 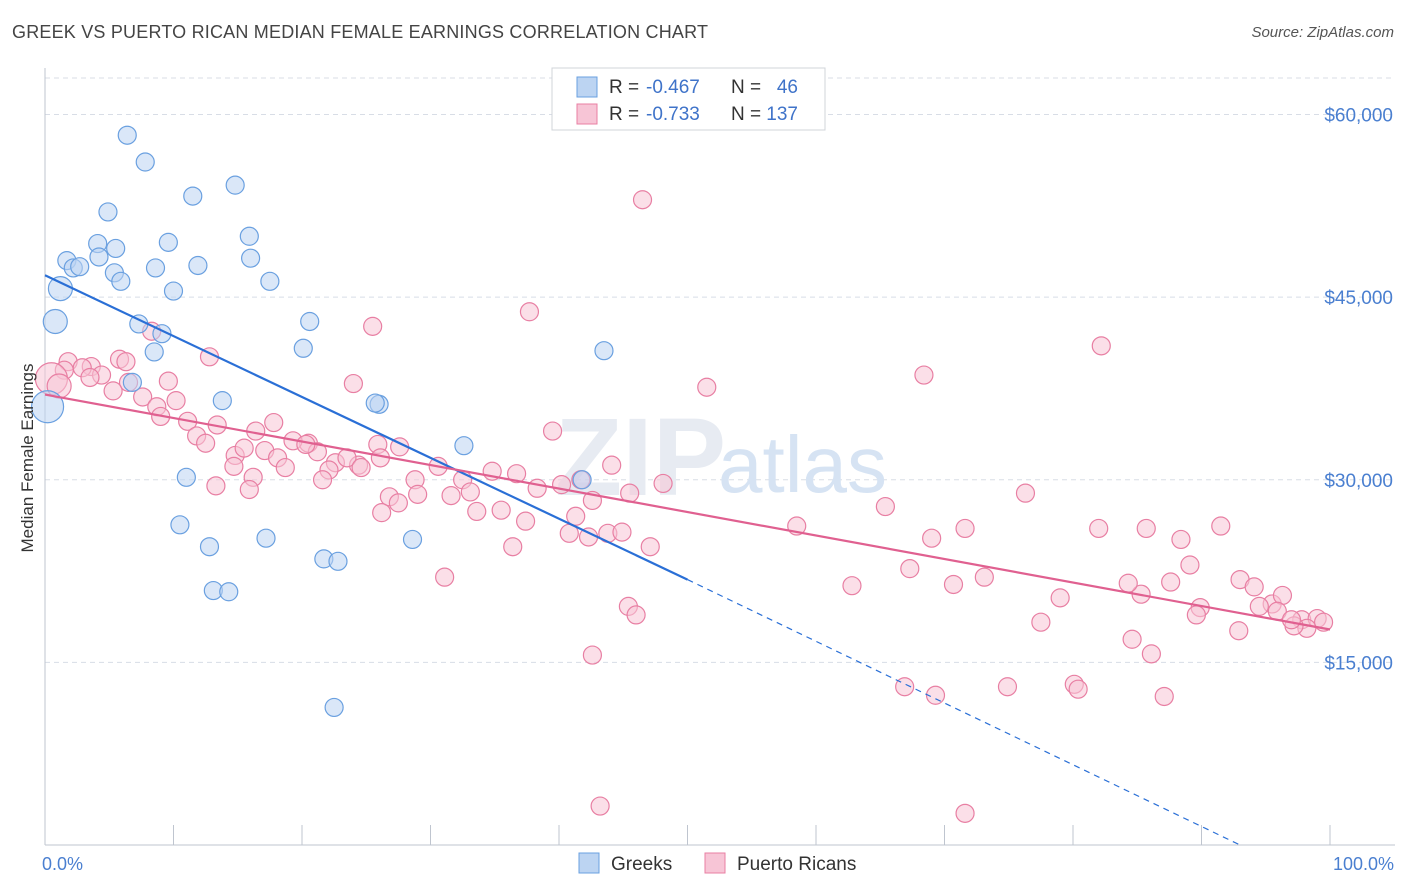 I want to click on legend-r-label-greeks: R =, so click(x=624, y=87).